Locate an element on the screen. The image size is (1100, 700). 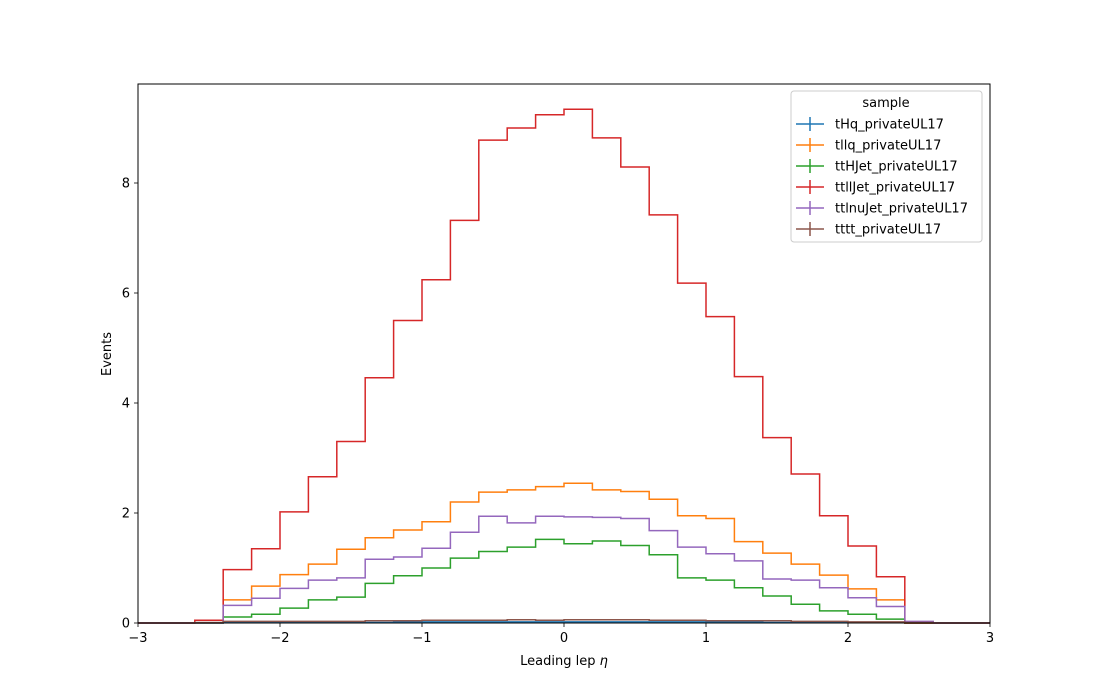
series-line-ttHJet_privateUL17 is located at coordinates (564, 581).